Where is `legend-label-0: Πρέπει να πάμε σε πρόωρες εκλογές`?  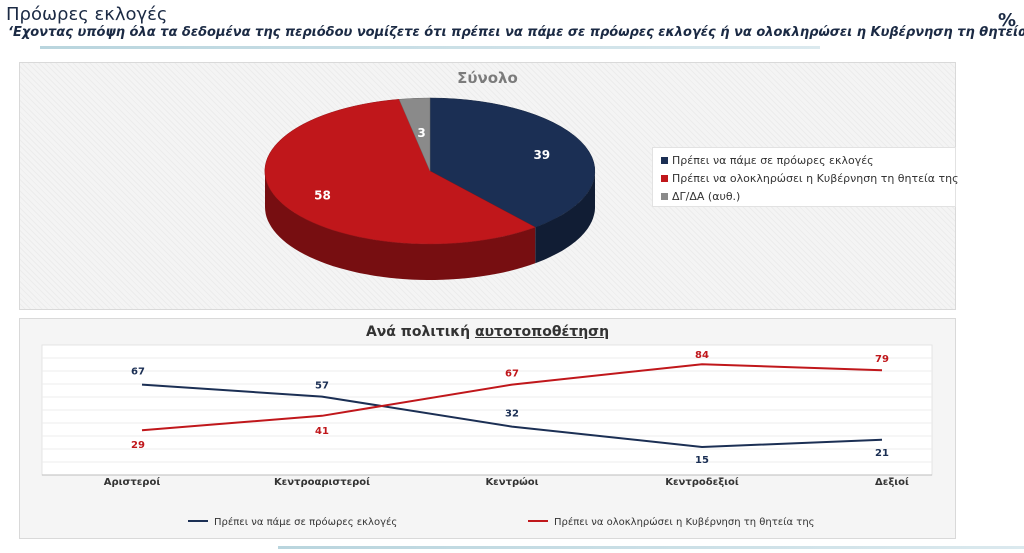 legend-label-0: Πρέπει να πάμε σε πρόωρες εκλογές is located at coordinates (305, 522).